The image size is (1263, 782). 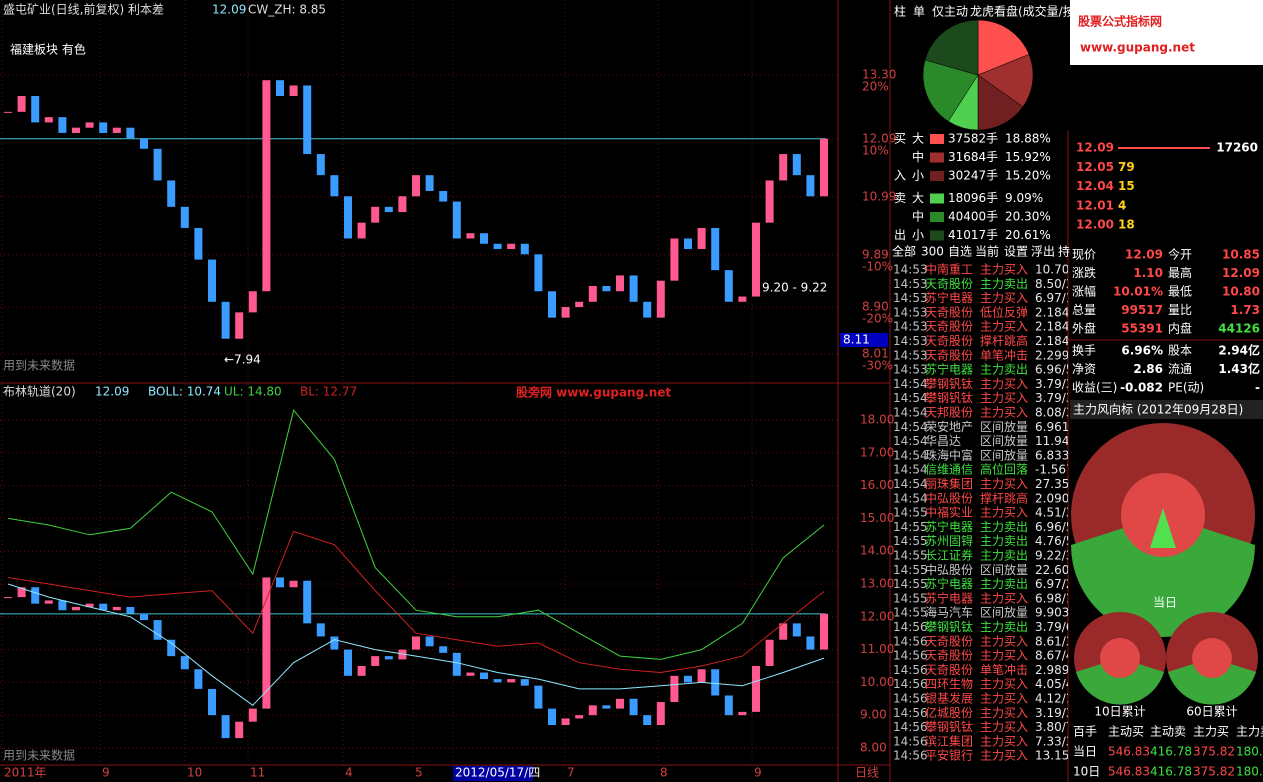 What do you see at coordinates (949, 470) in the screenshot?
I see `trade-cell: 信维通信` at bounding box center [949, 470].